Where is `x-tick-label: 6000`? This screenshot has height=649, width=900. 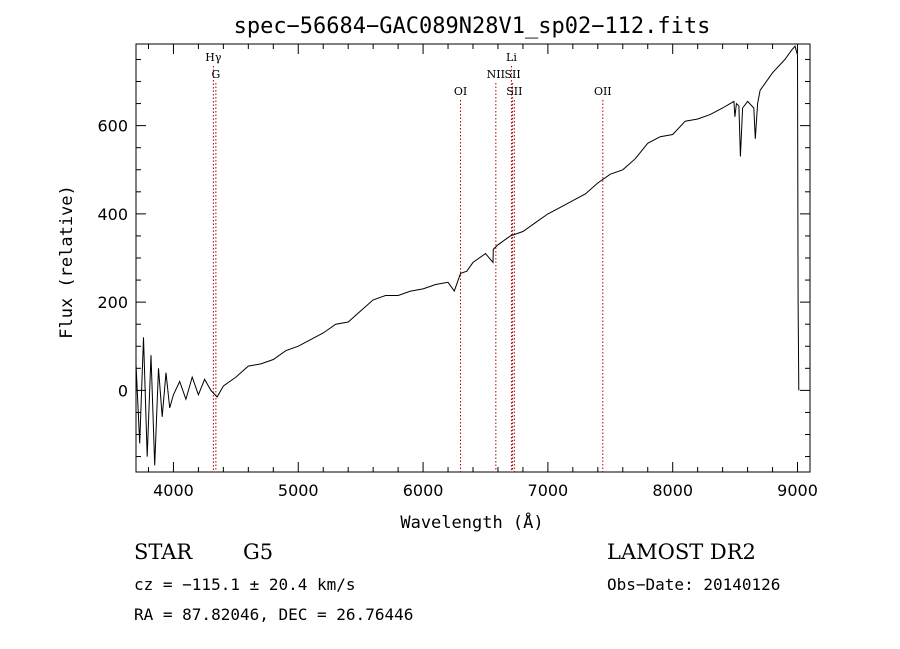
x-tick-label: 6000 is located at coordinates (423, 490).